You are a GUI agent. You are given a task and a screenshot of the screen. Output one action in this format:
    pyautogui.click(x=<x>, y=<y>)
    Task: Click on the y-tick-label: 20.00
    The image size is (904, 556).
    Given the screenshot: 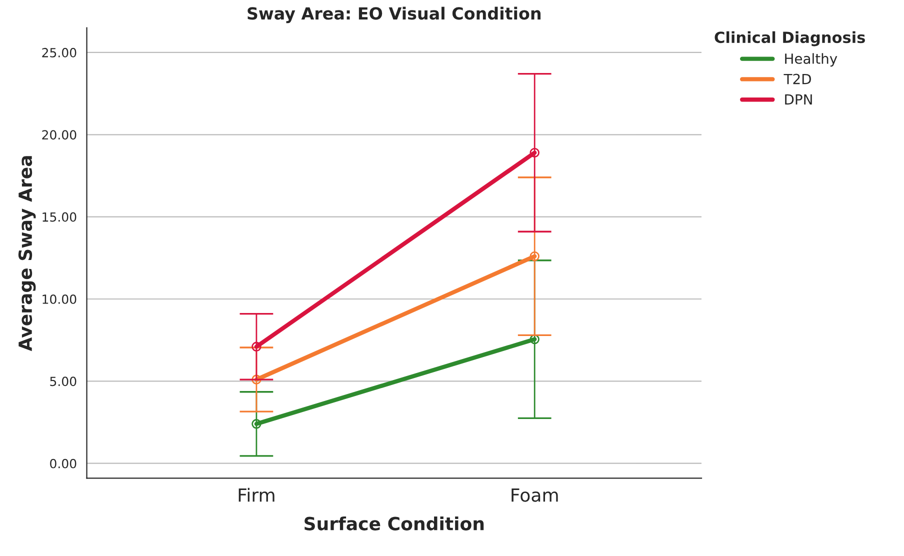 What is the action you would take?
    pyautogui.click(x=59, y=135)
    